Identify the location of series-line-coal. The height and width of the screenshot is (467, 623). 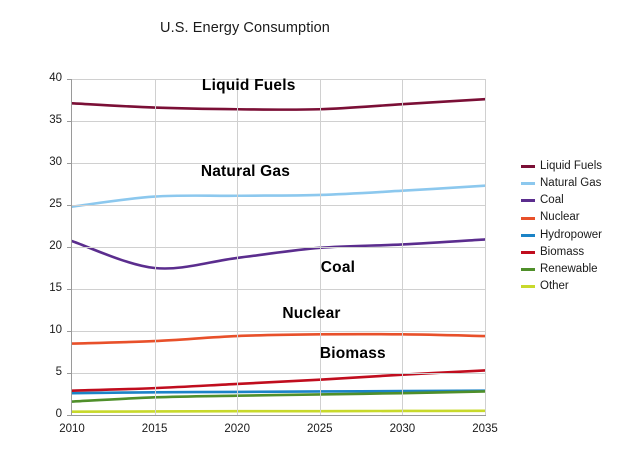
(278, 254).